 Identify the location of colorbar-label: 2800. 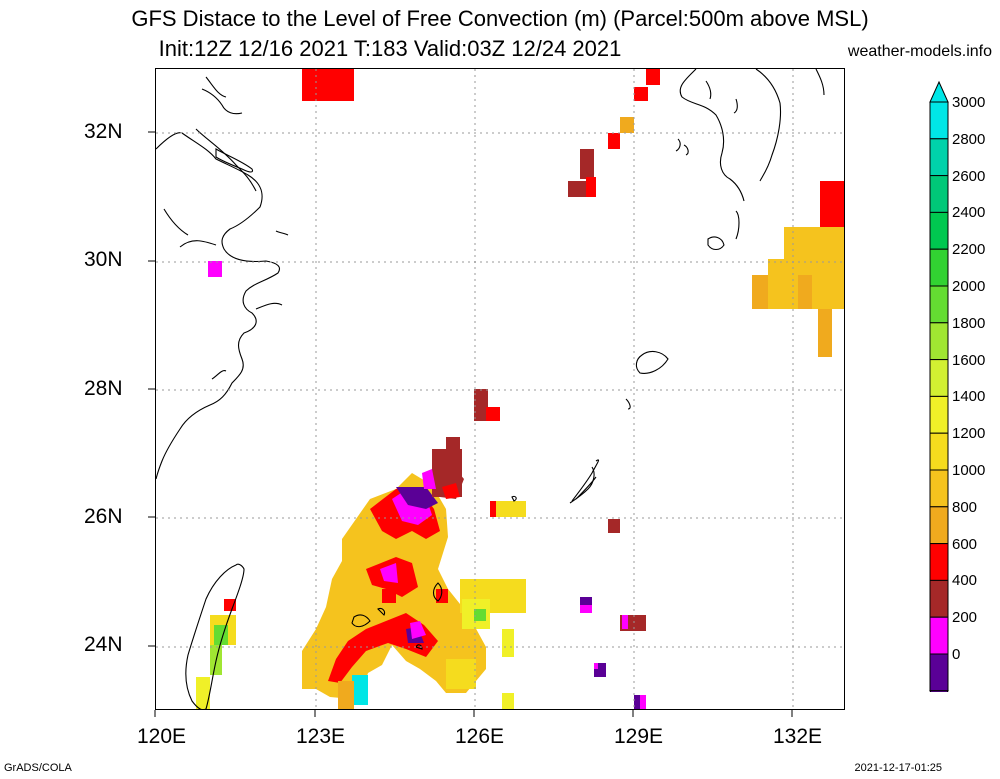
(969, 139).